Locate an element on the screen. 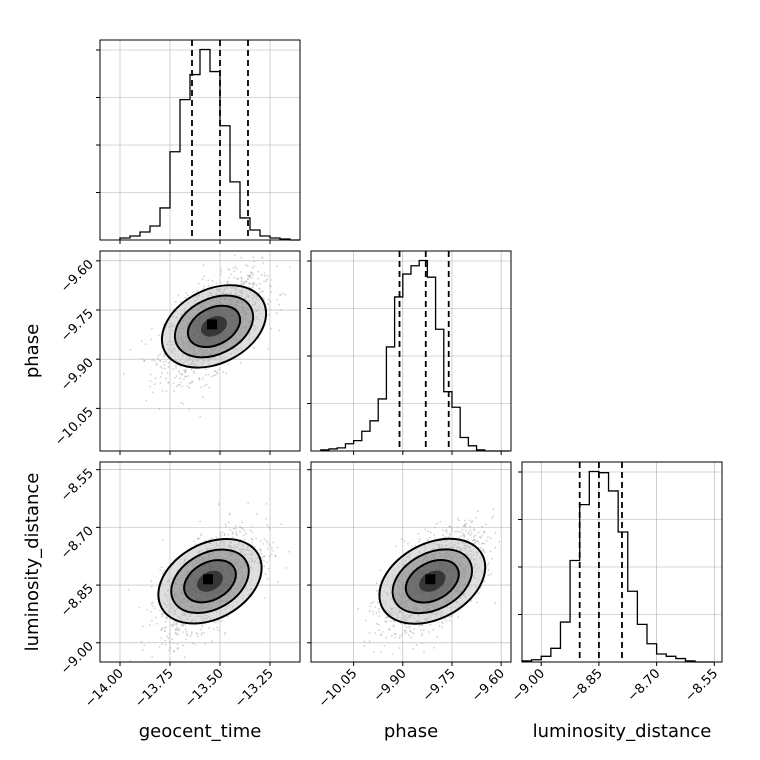  x-axis-label-luminosity_distance: luminosity_distance is located at coordinates (622, 731).